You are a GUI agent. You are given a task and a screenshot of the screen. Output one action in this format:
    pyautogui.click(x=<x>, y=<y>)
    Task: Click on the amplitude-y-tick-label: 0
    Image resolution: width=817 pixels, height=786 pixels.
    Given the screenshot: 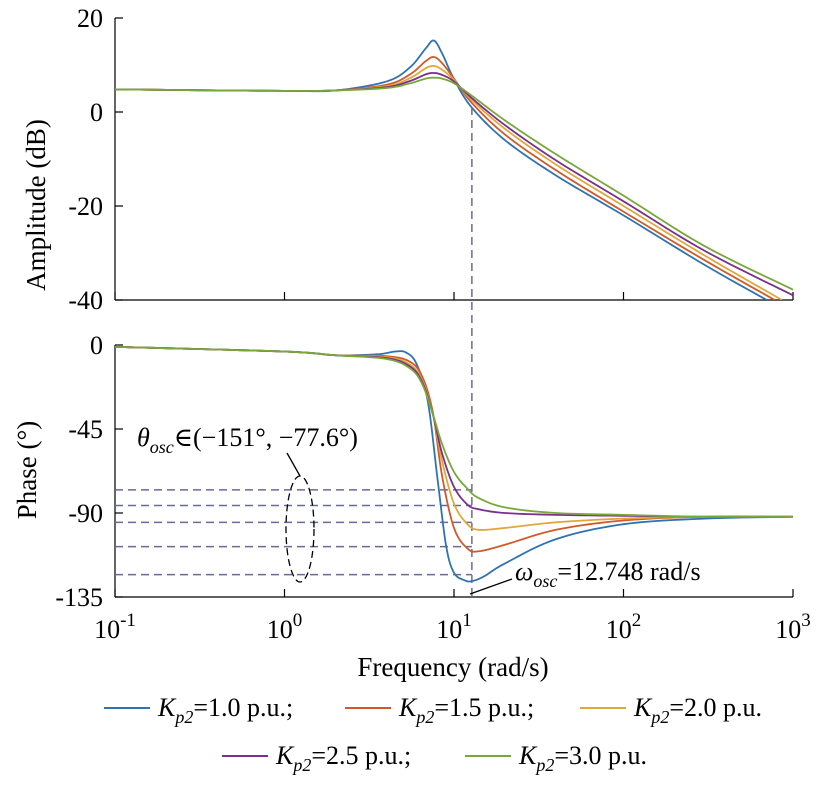 What is the action you would take?
    pyautogui.click(x=96, y=112)
    